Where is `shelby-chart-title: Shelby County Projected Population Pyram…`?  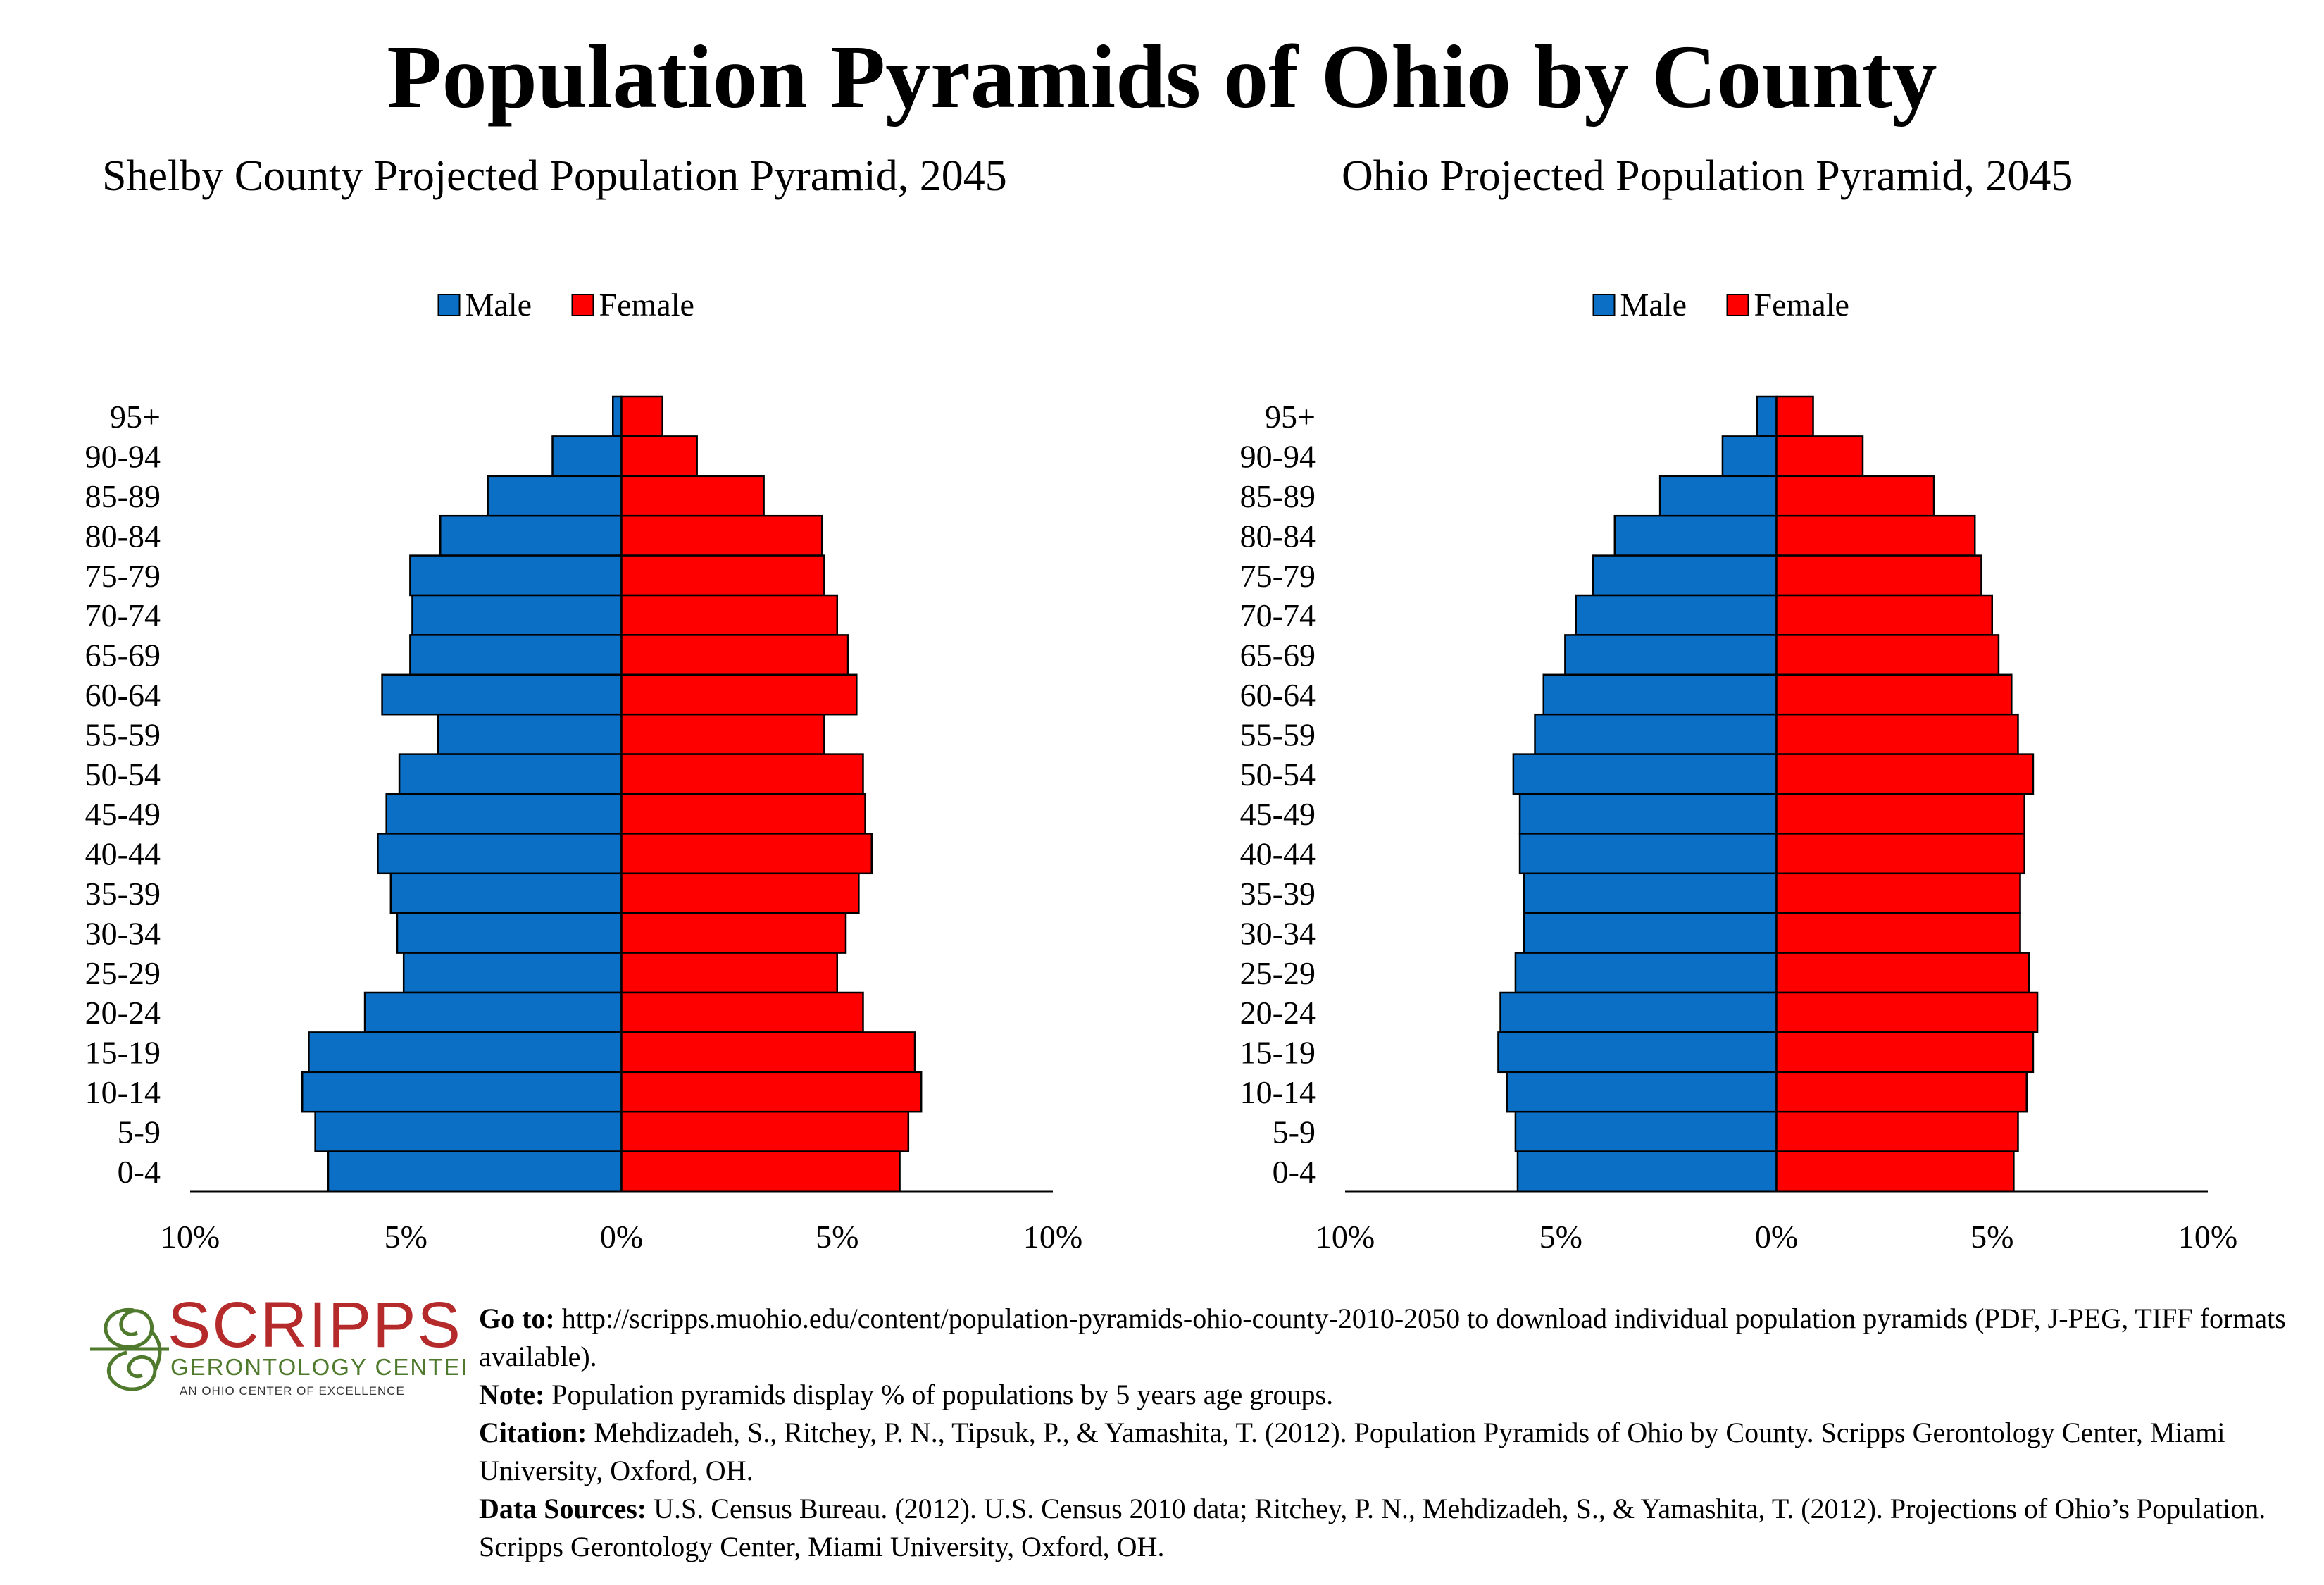 shelby-chart-title: Shelby County Projected Population Pyram… is located at coordinates (554, 176).